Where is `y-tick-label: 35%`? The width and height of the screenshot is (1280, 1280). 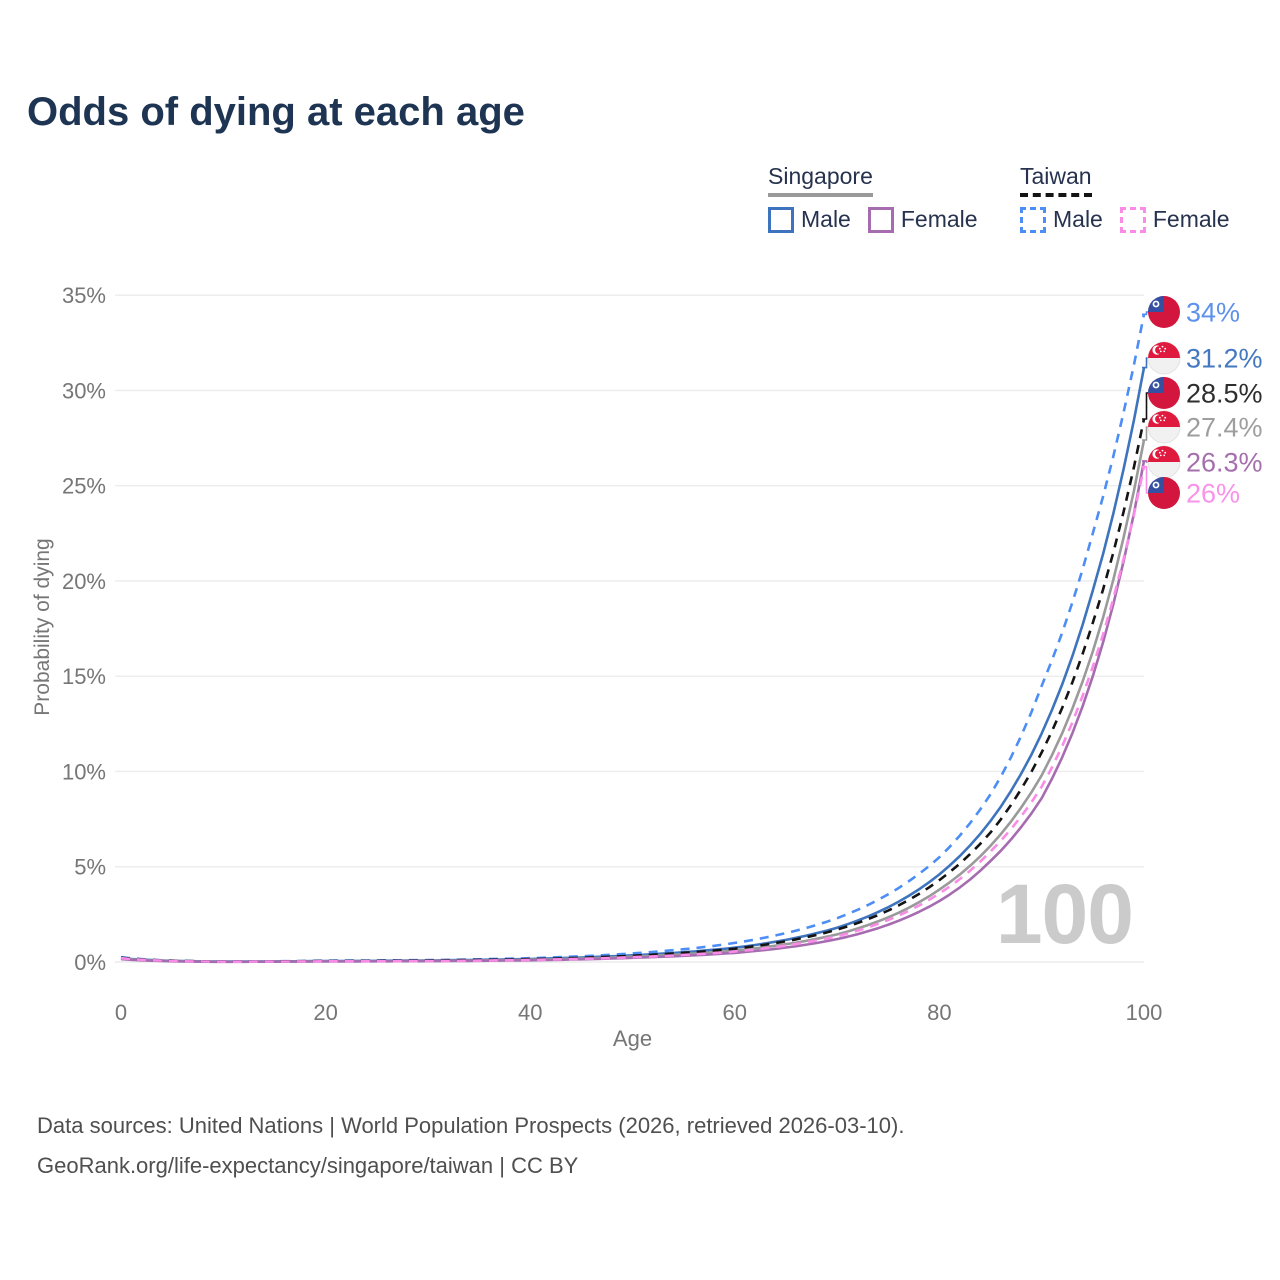
y-tick-label: 35% is located at coordinates (84, 295).